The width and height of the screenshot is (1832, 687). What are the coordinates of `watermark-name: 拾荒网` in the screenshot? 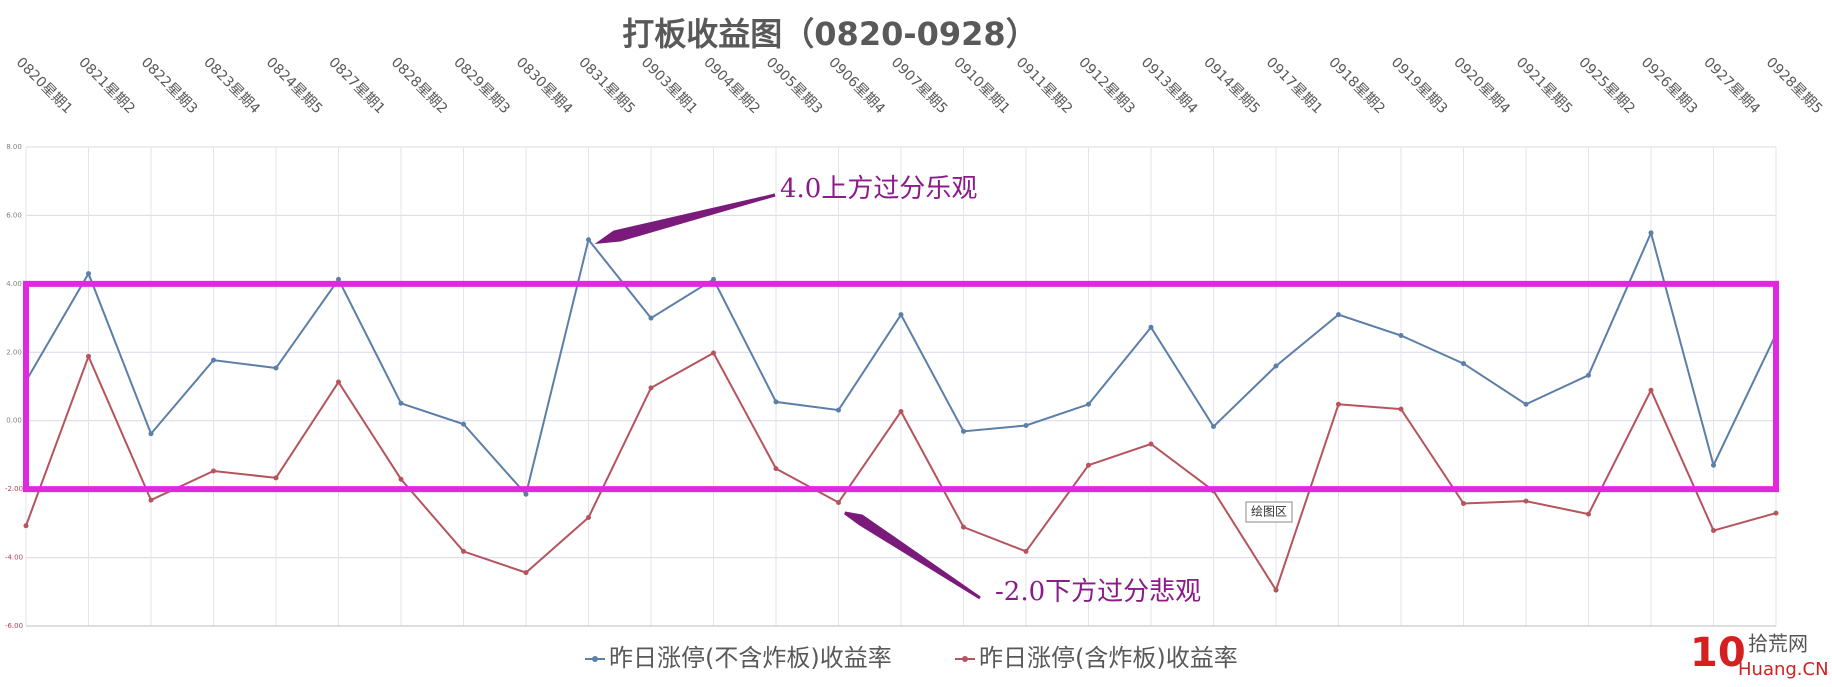 It's located at (1778, 644).